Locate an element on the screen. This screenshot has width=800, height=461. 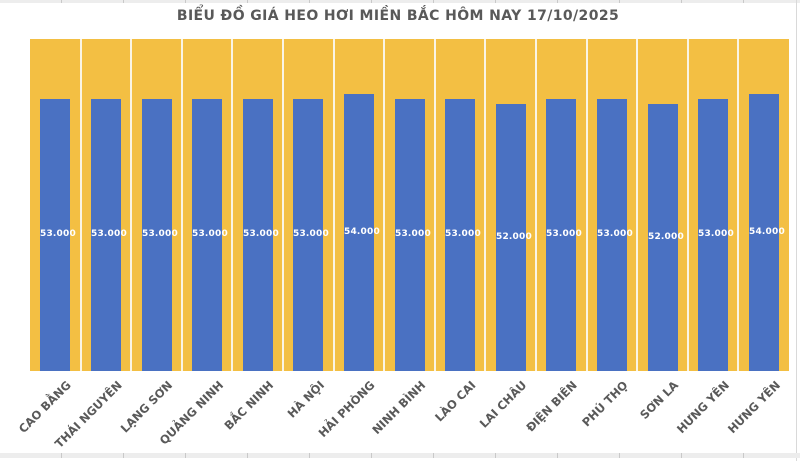
spreadsheet-row-edge-top is located at coordinates (400, 1).